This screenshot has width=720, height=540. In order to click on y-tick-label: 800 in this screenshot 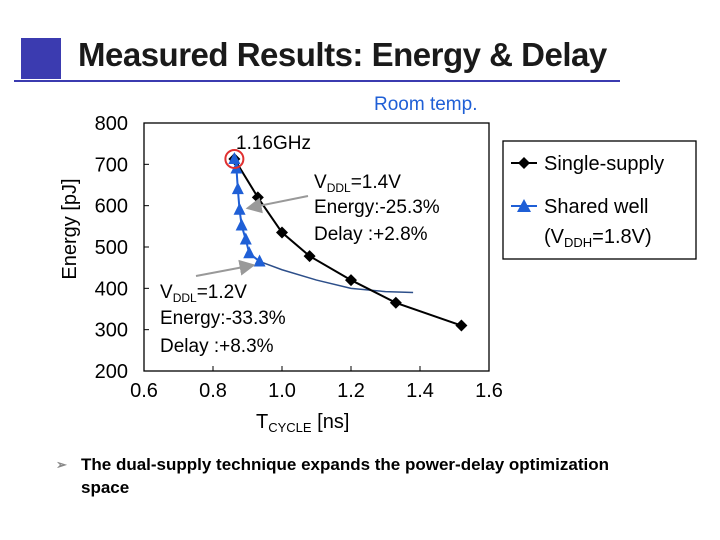, I will do `click(111, 124)`.